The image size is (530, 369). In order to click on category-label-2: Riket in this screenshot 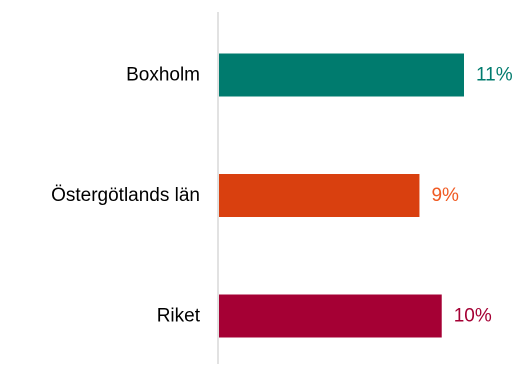, I will do `click(179, 316)`.